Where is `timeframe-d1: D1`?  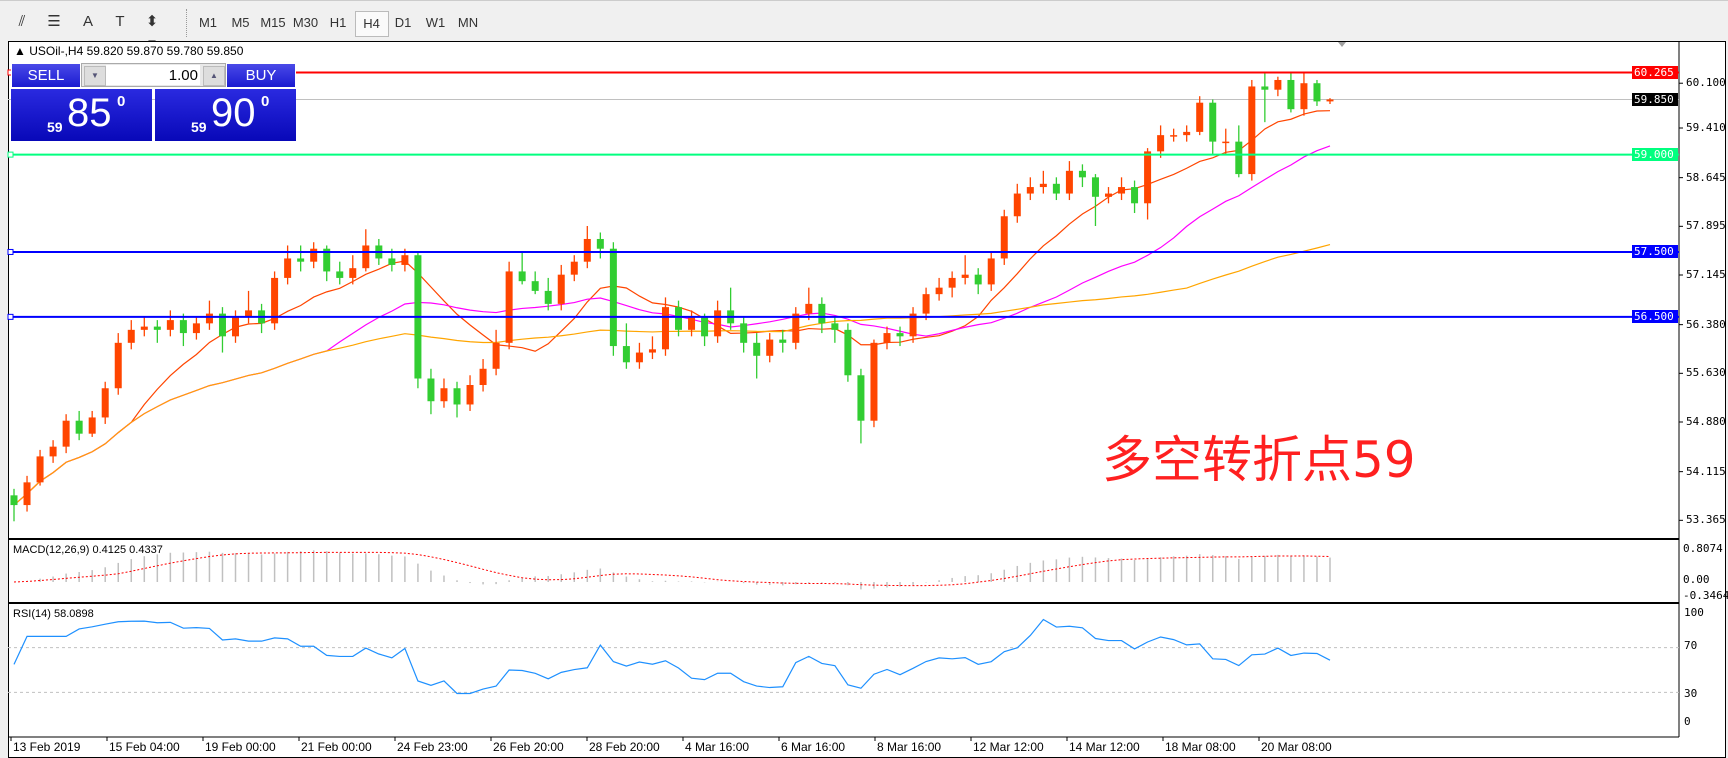
timeframe-d1: D1 is located at coordinates (403, 22).